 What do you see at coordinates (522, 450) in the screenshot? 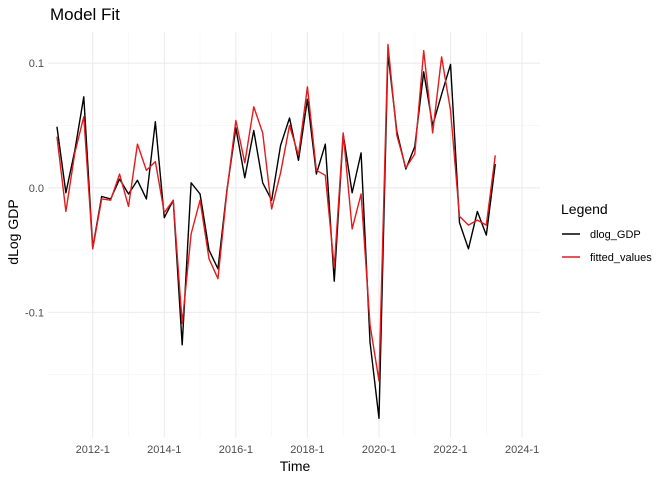
I see `x-tick-label: 2024-1` at bounding box center [522, 450].